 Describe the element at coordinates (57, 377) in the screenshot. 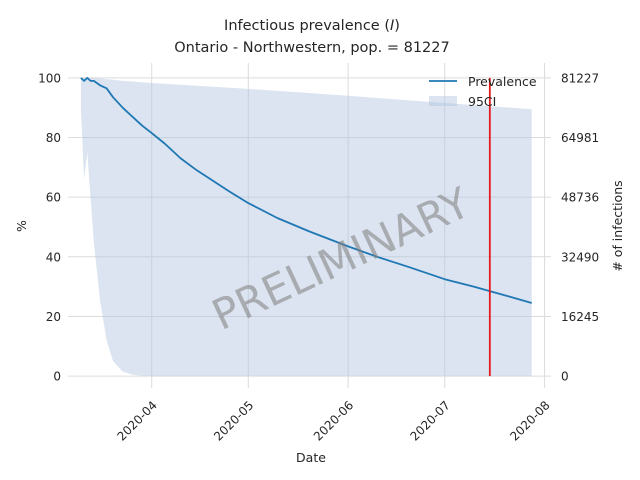

I see `y-tick-label-left: 0` at that location.